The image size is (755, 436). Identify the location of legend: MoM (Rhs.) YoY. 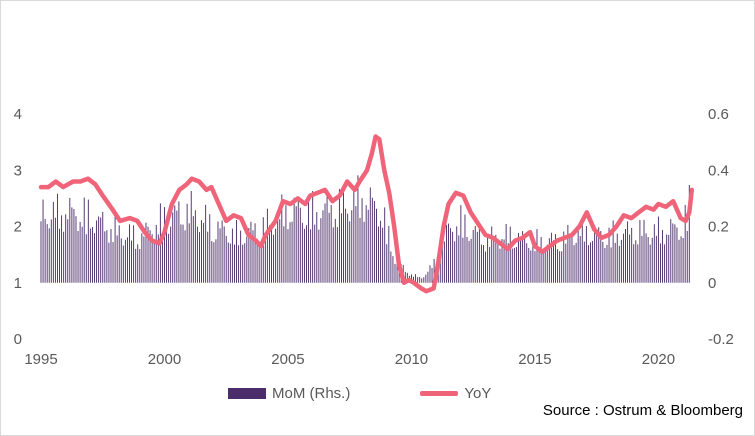
(394, 393).